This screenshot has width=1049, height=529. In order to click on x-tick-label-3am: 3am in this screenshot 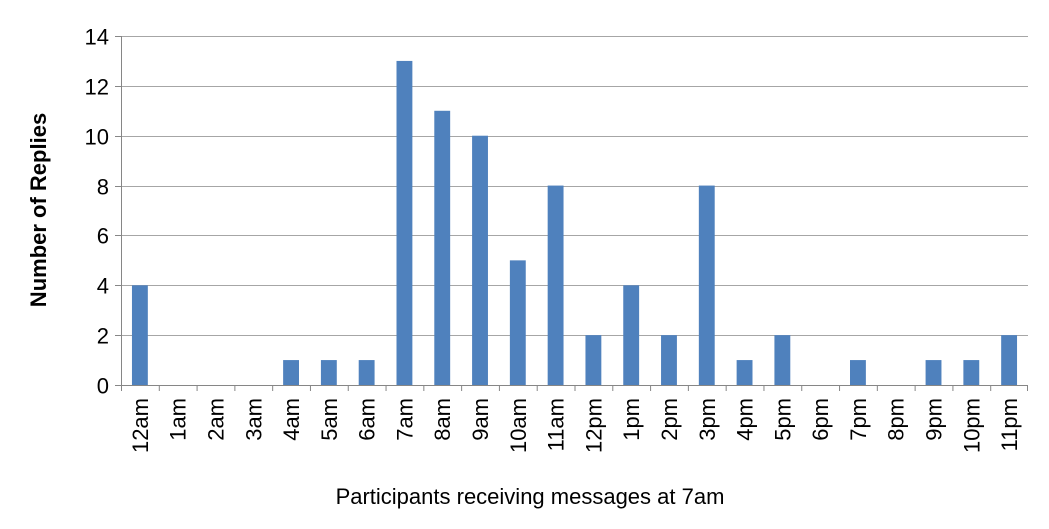, I will do `click(253, 419)`.